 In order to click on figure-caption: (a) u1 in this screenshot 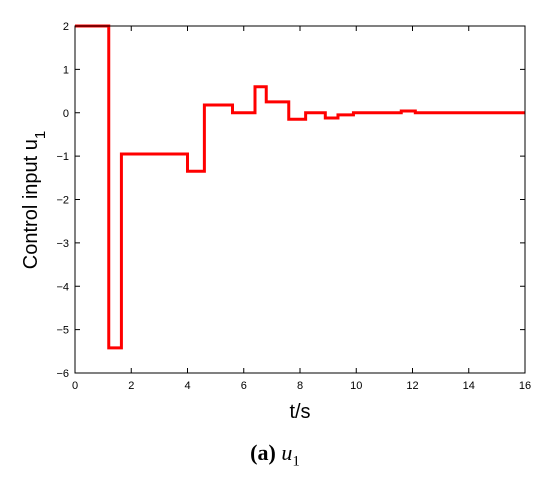, I will do `click(275, 455)`.